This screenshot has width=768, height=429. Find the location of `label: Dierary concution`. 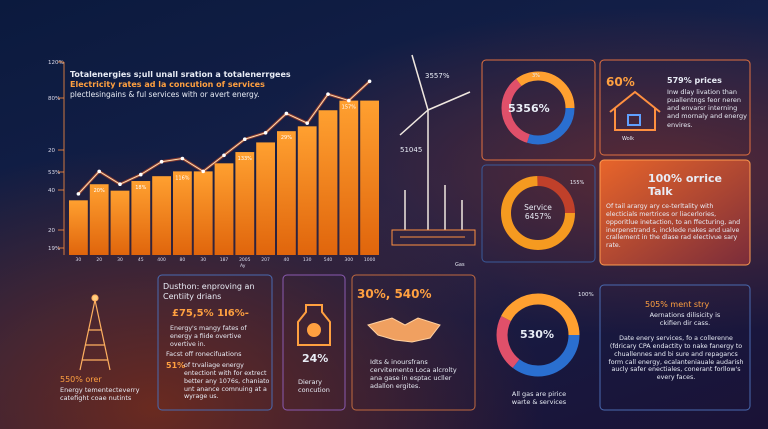

label: Dierary concution is located at coordinates (314, 386).